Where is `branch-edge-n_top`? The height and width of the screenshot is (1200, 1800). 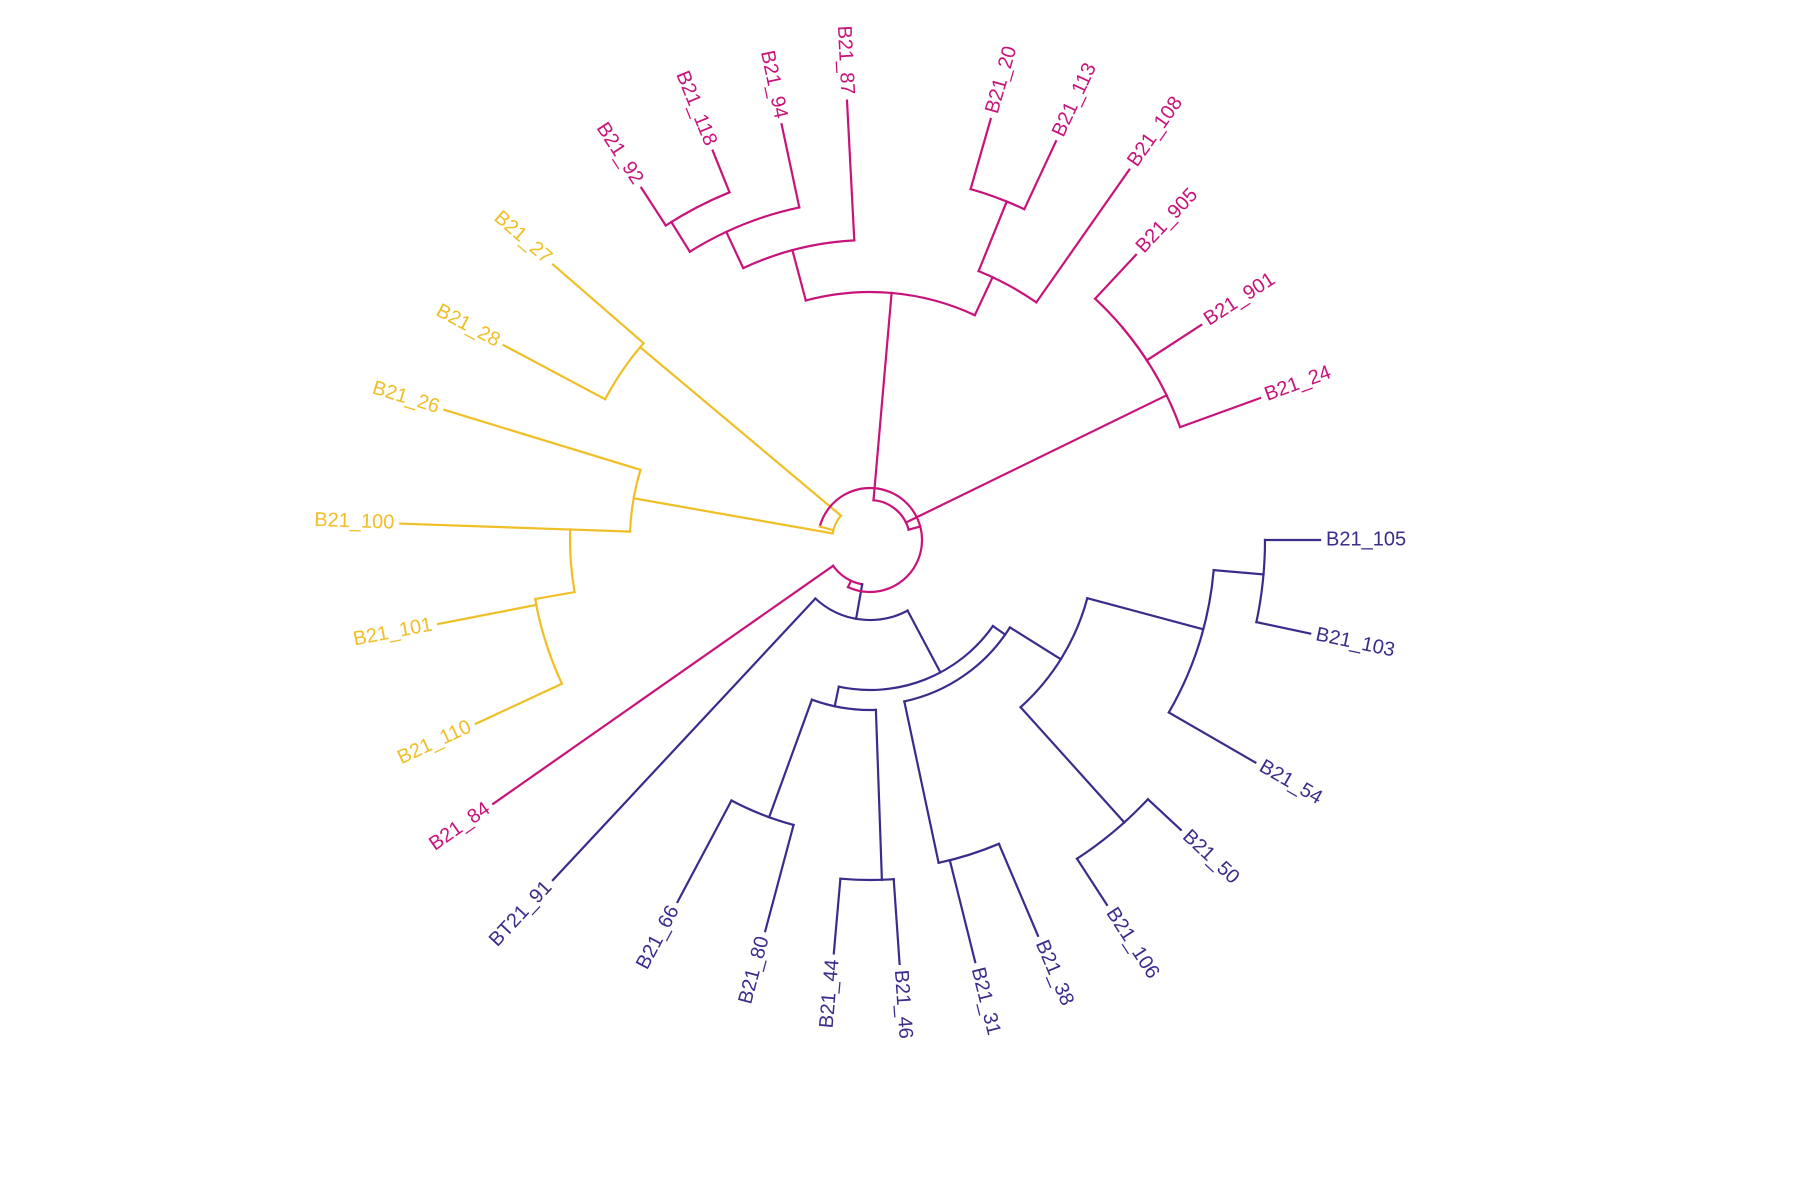
branch-edge-n_top is located at coordinates (914, 528).